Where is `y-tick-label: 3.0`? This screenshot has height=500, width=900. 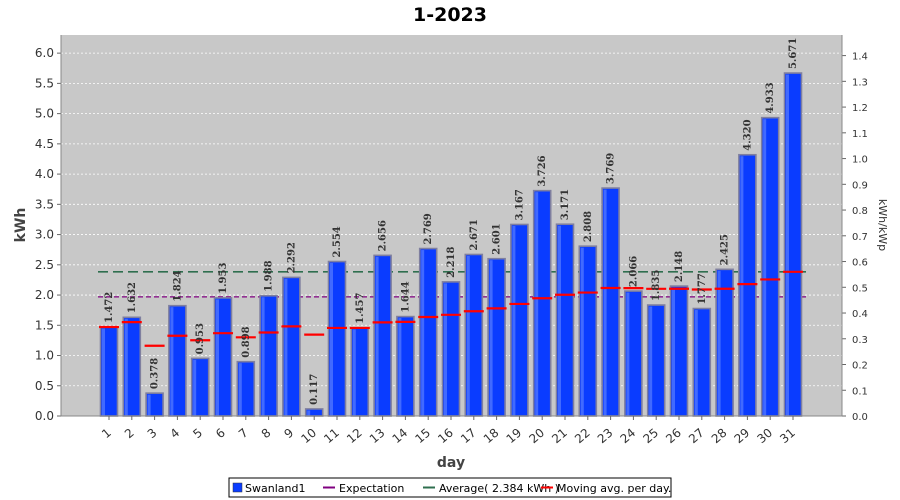 y-tick-label: 3.0 is located at coordinates (44, 235).